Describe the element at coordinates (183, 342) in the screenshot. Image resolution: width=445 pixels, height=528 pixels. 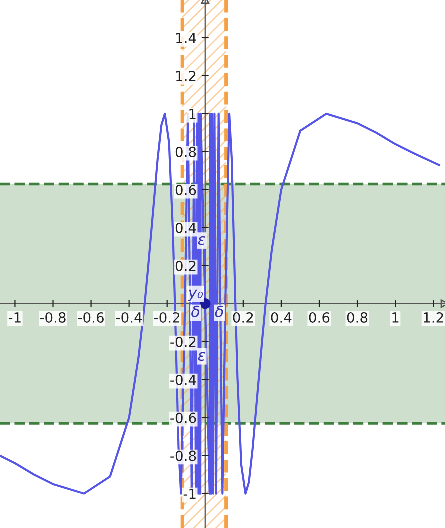
I see `y-tick-label: -0.2` at that location.